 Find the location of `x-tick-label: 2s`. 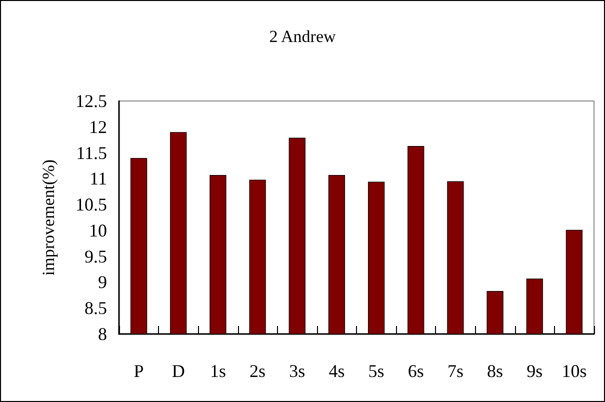

x-tick-label: 2s is located at coordinates (258, 371).